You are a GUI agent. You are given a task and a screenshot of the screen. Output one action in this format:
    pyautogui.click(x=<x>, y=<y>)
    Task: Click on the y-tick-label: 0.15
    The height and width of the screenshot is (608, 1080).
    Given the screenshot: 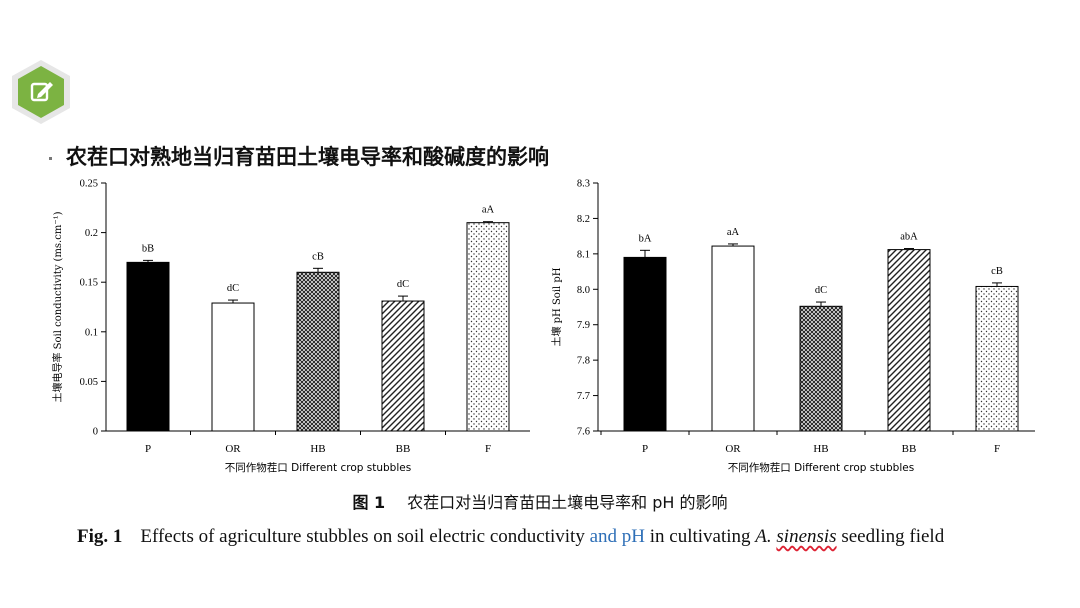 What is the action you would take?
    pyautogui.click(x=89, y=283)
    